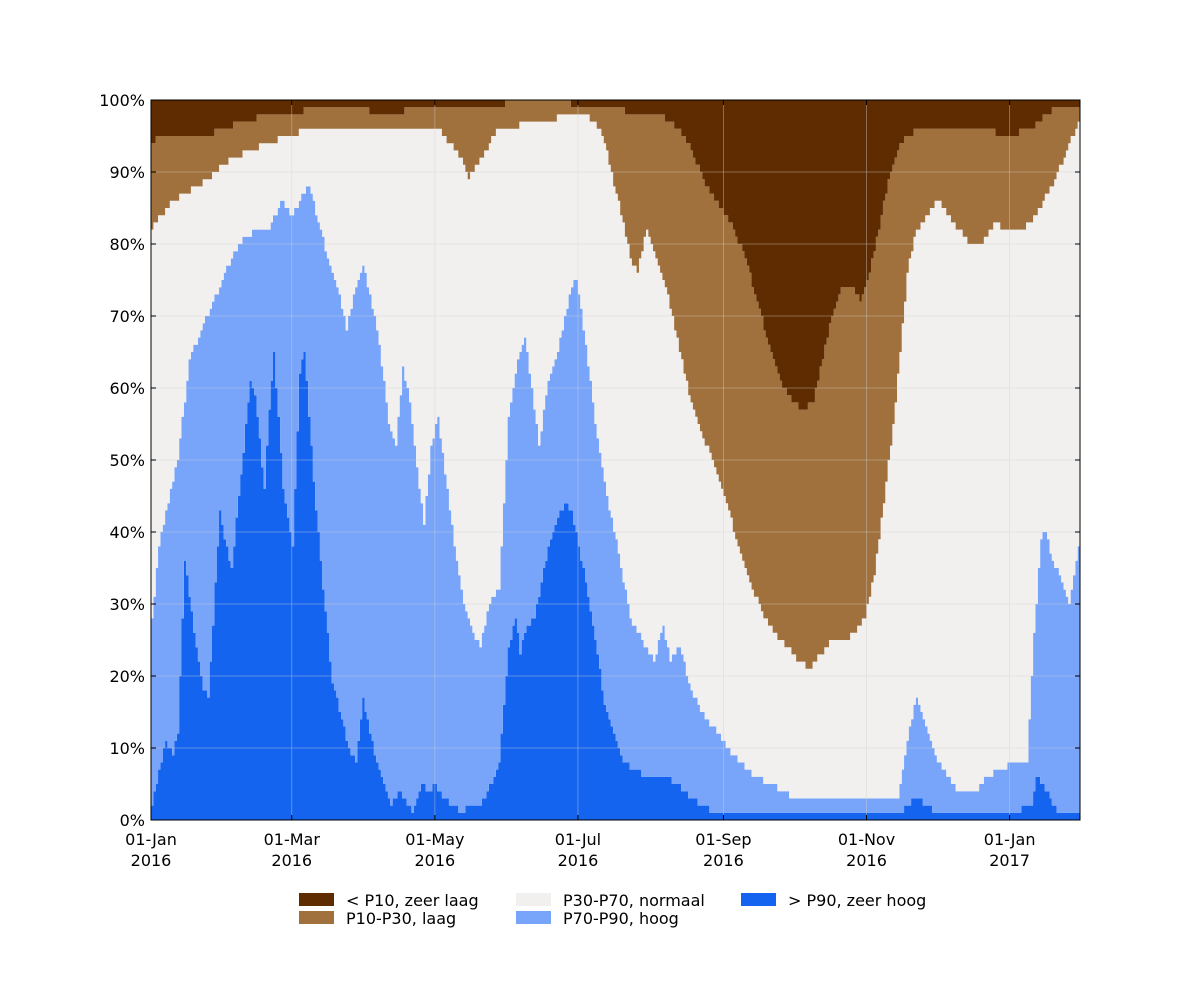 This screenshot has width=1200, height=1000. I want to click on legend-item: < P10, zeer laag, so click(389, 900).